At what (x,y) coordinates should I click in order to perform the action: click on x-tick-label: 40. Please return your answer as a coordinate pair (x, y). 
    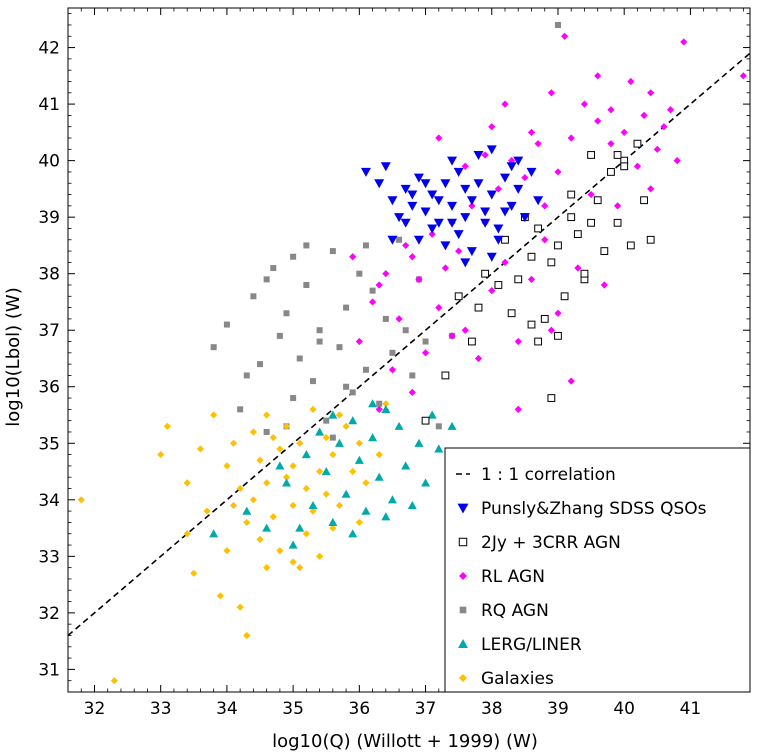
    Looking at the image, I should click on (624, 709).